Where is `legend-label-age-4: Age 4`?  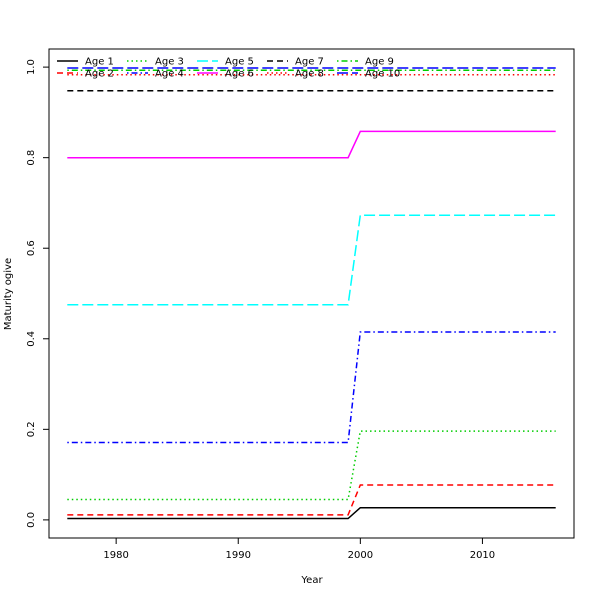 legend-label-age-4: Age 4 is located at coordinates (169, 74).